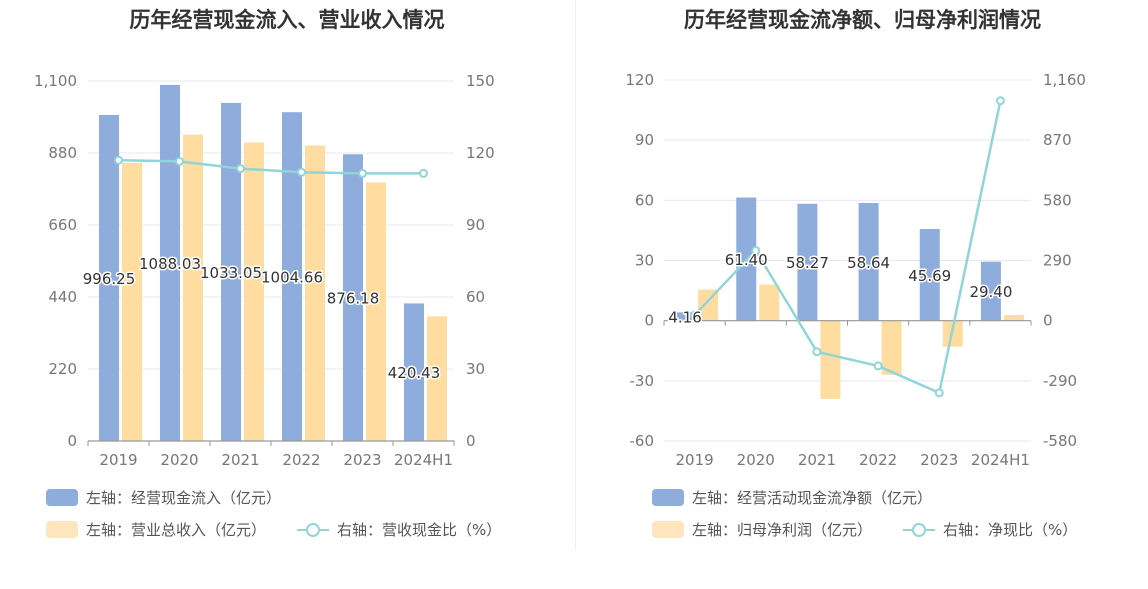 The height and width of the screenshot is (589, 1148). I want to click on legend-item-revenue-cash-ratio: 右轴：营收现金比（%）, so click(399, 529).